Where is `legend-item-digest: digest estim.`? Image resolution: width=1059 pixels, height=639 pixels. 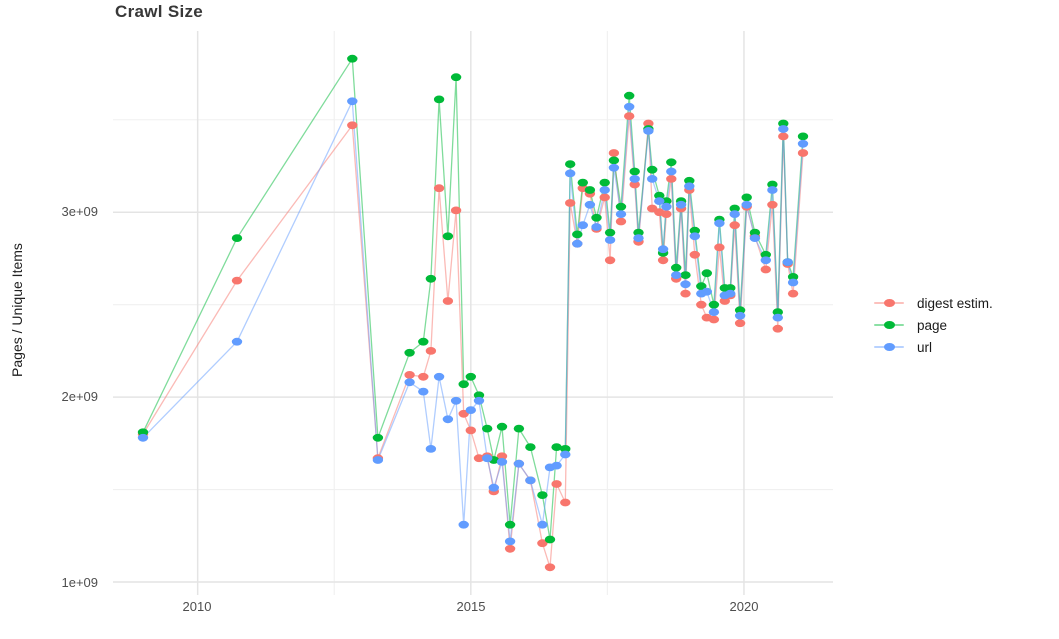 legend-item-digest: digest estim. is located at coordinates (933, 303).